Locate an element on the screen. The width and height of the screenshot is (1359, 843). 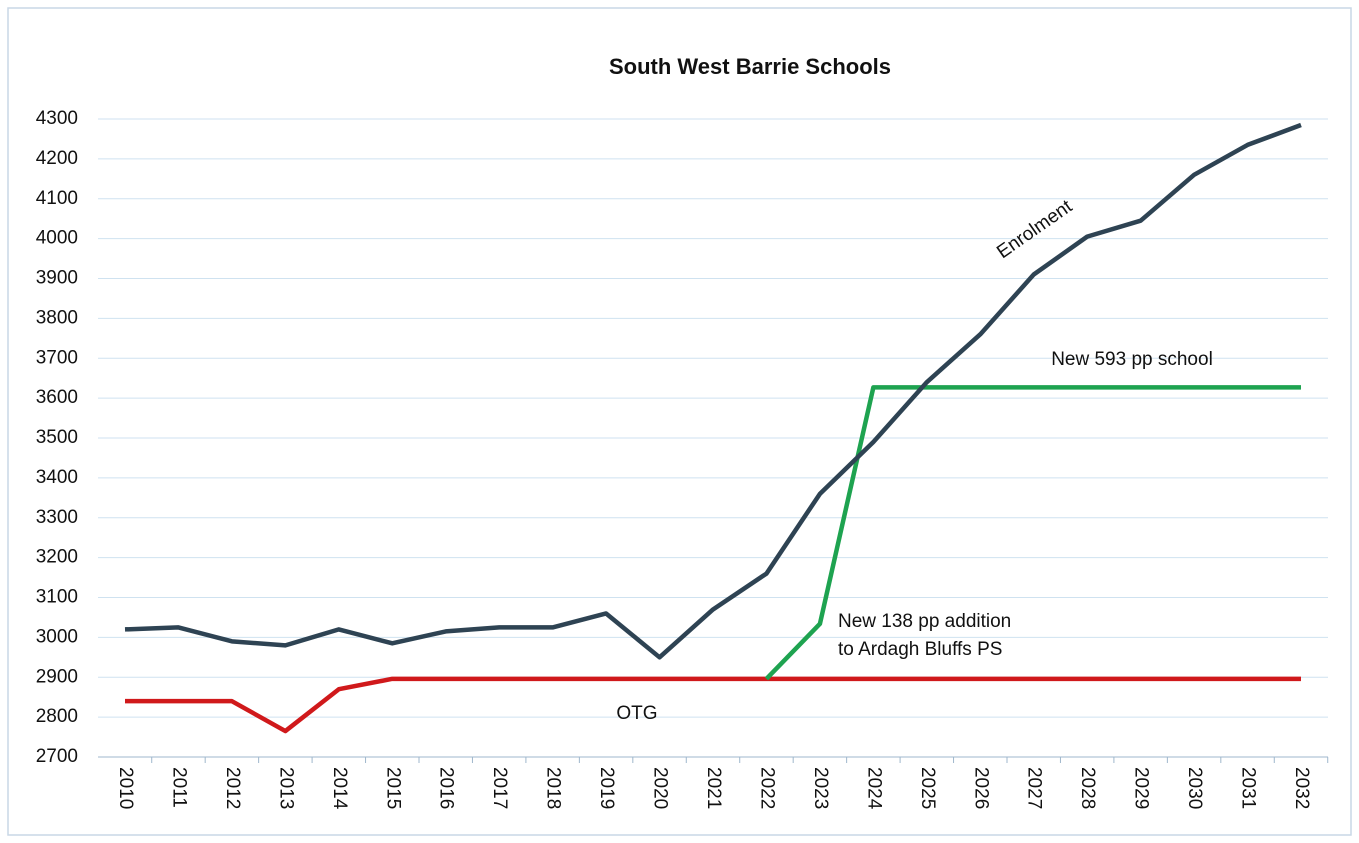
x-tick-label: 2029 is located at coordinates (1141, 788).